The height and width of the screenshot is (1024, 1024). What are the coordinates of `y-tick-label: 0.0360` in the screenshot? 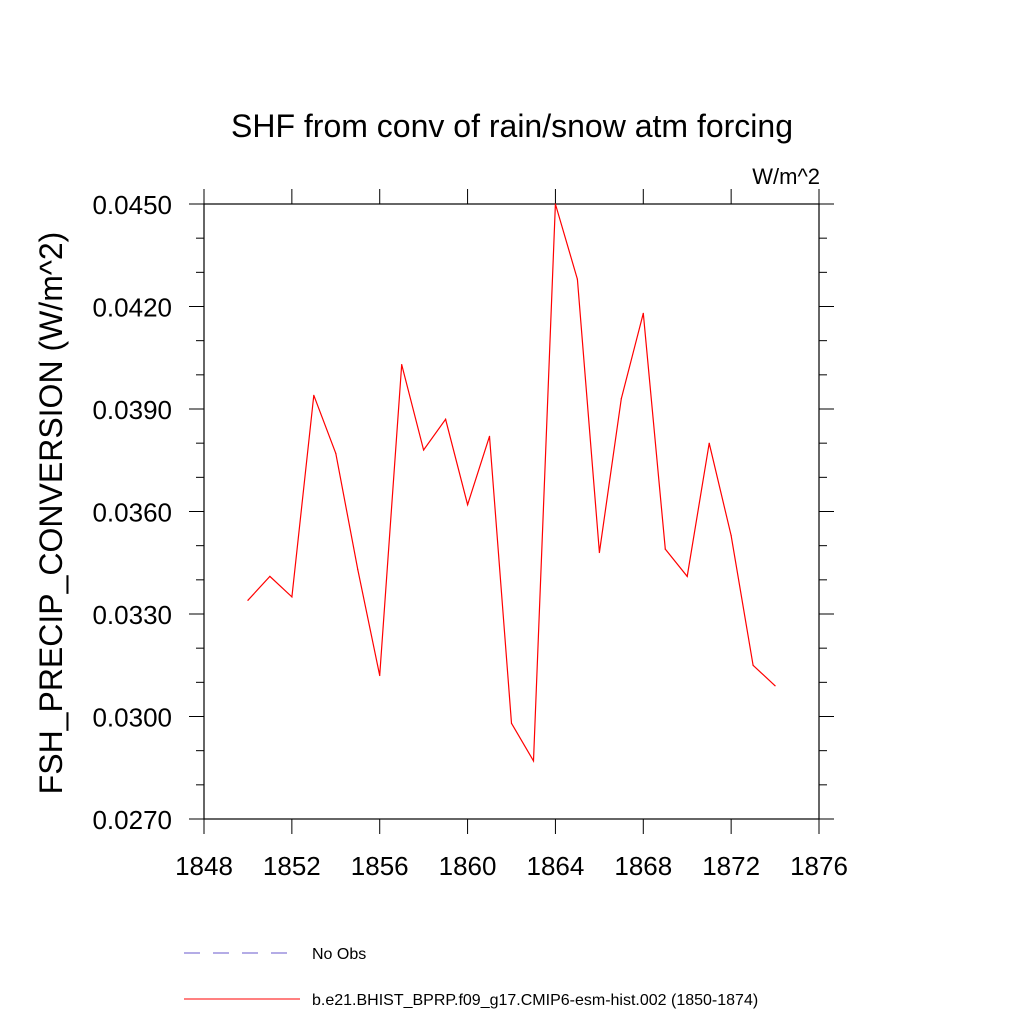 It's located at (132, 513).